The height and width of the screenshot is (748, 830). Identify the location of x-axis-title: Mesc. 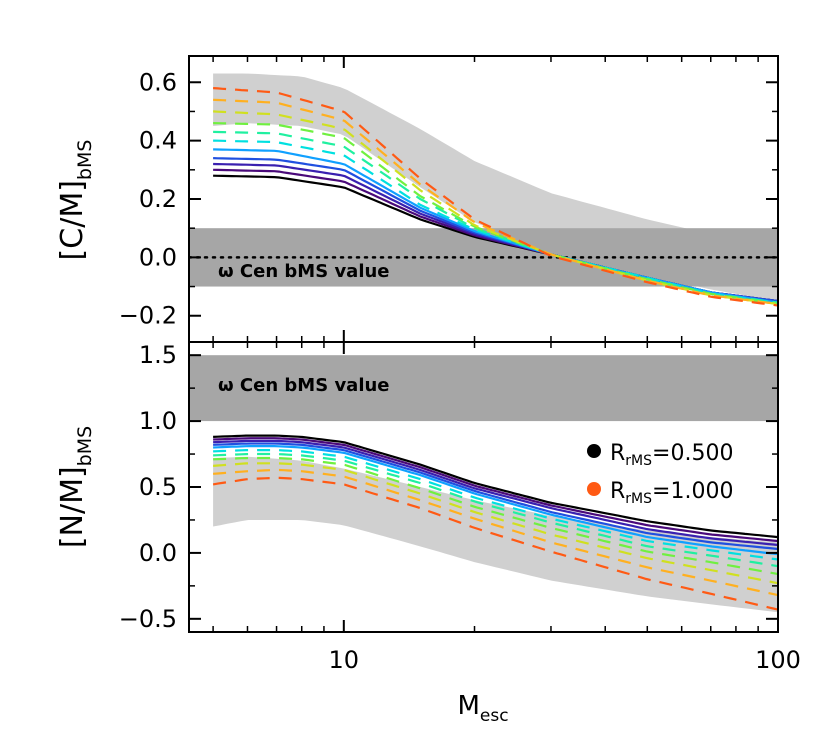
(482, 708).